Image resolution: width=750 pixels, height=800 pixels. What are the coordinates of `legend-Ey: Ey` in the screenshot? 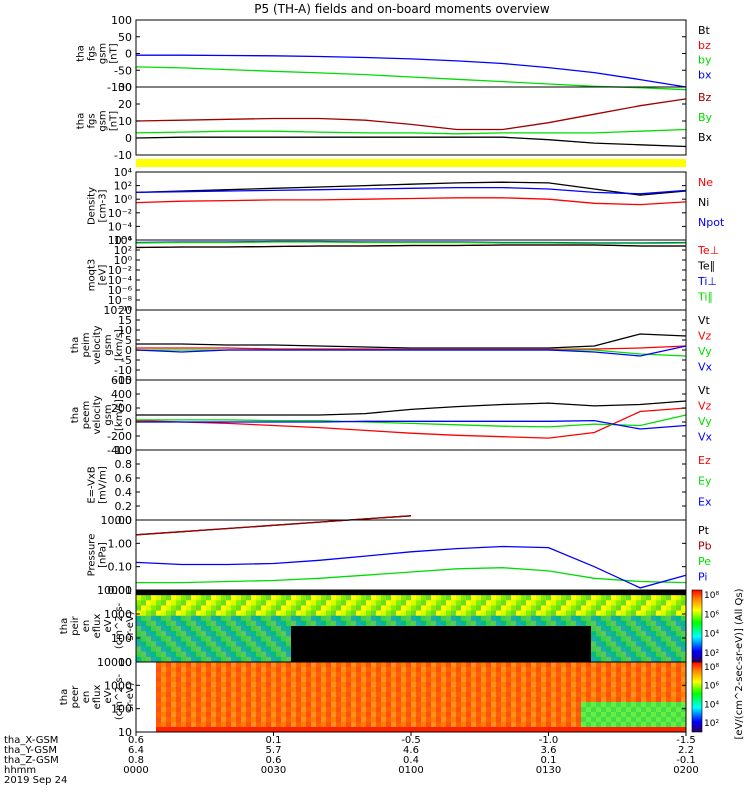 It's located at (705, 481).